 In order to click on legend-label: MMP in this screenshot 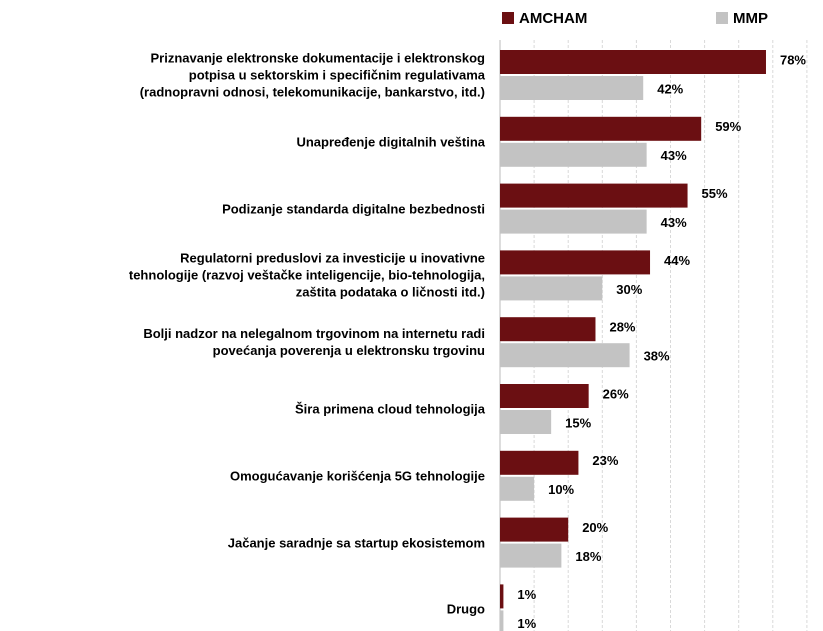, I will do `click(750, 18)`.